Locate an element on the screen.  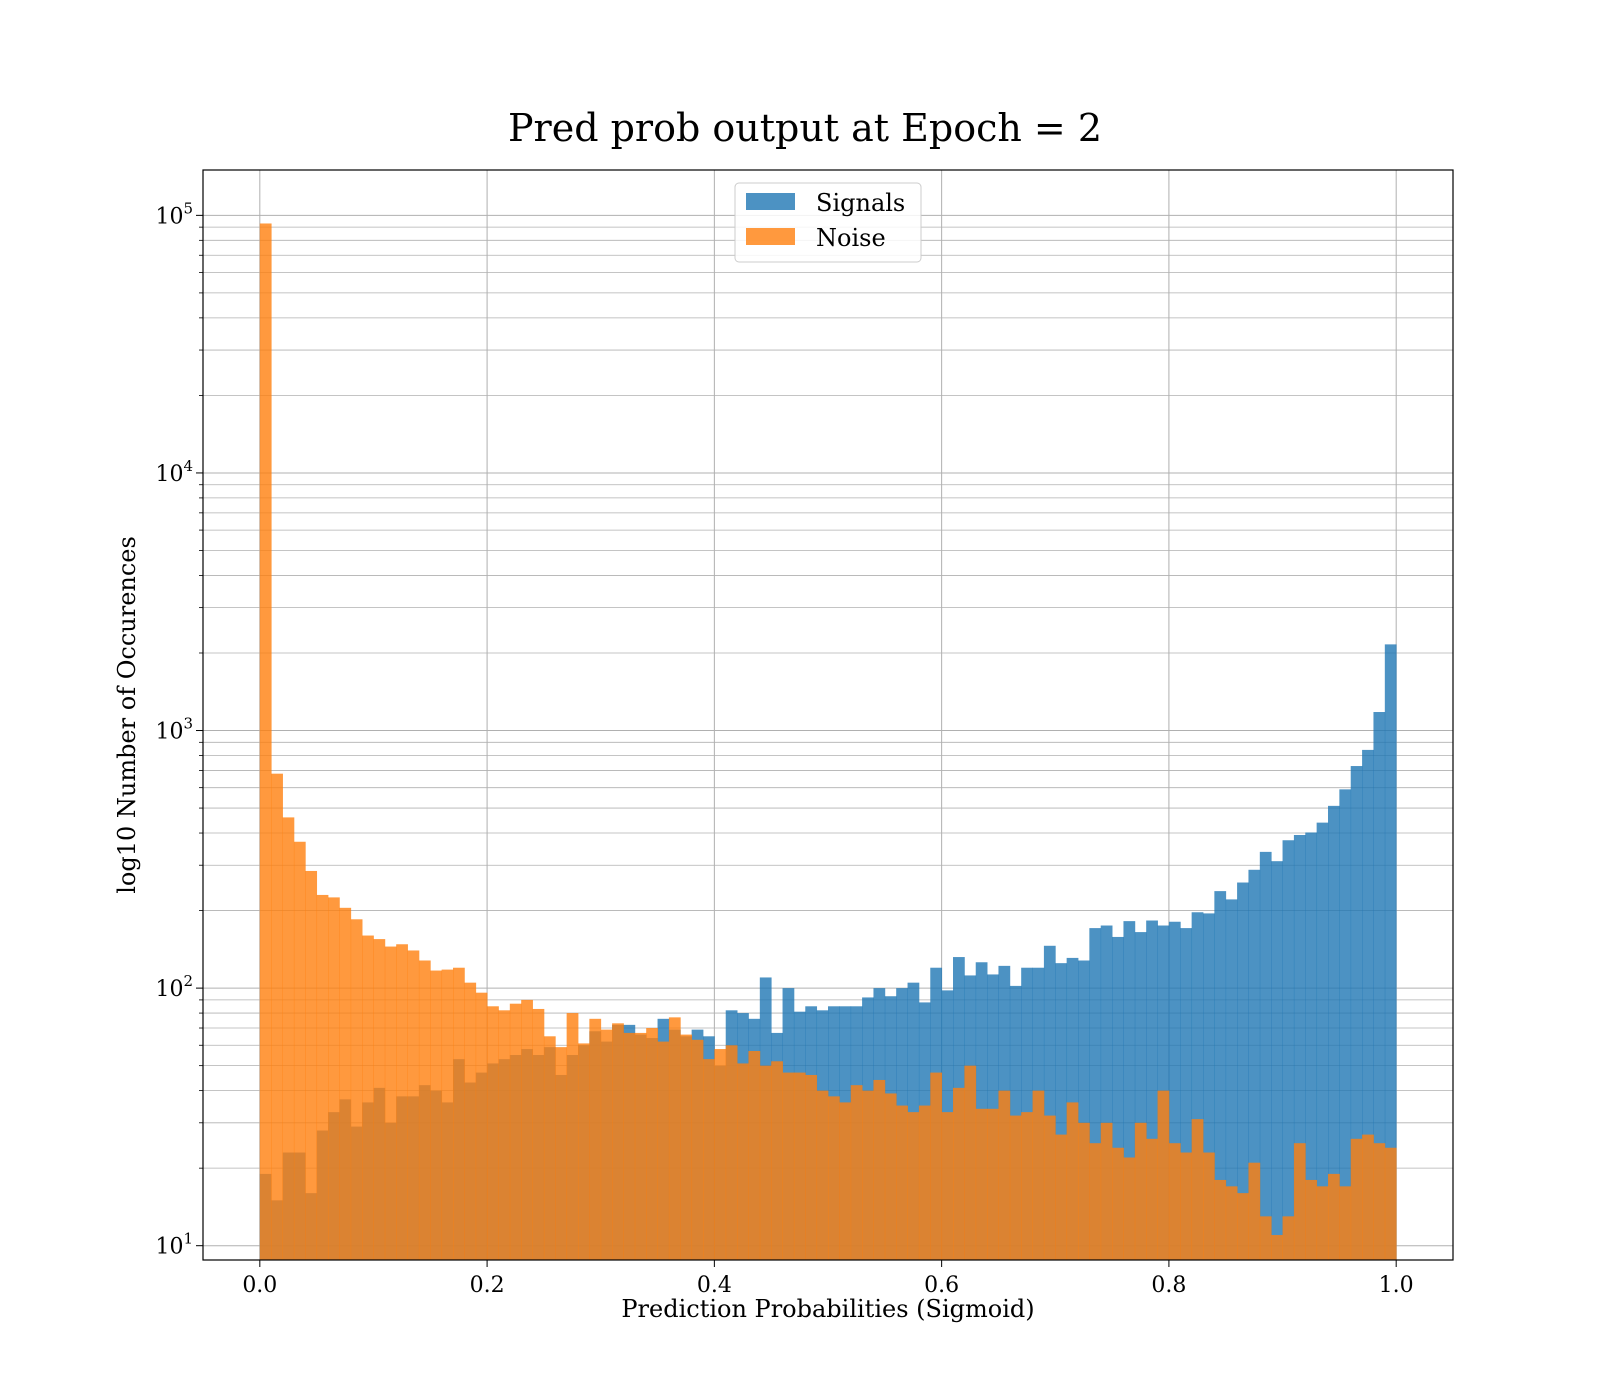
y-tick-label: 10⁴ is located at coordinates (174, 472).